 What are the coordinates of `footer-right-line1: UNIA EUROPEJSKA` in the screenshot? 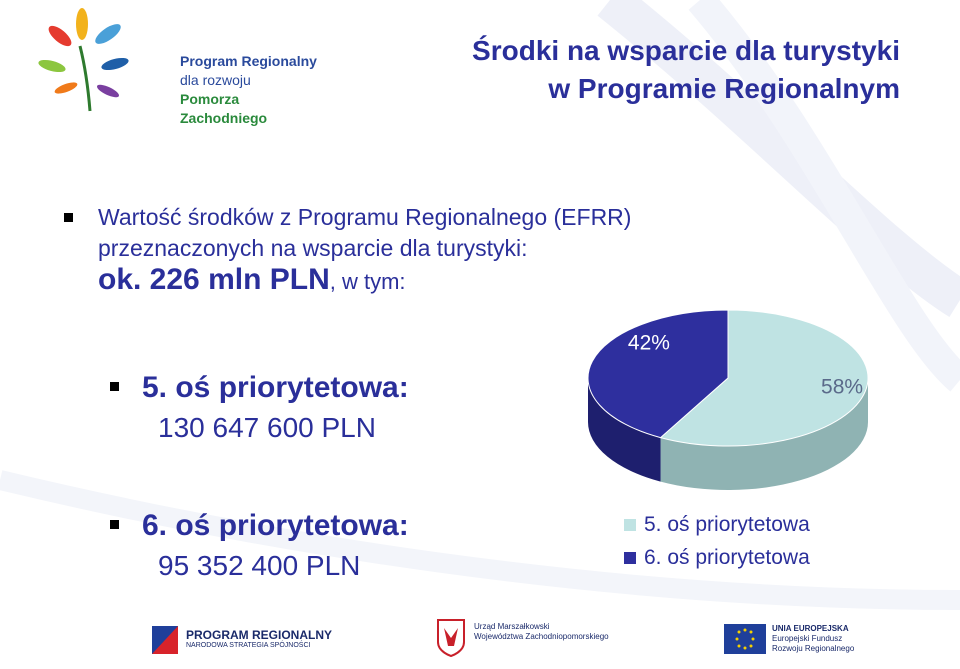 It's located at (810, 628).